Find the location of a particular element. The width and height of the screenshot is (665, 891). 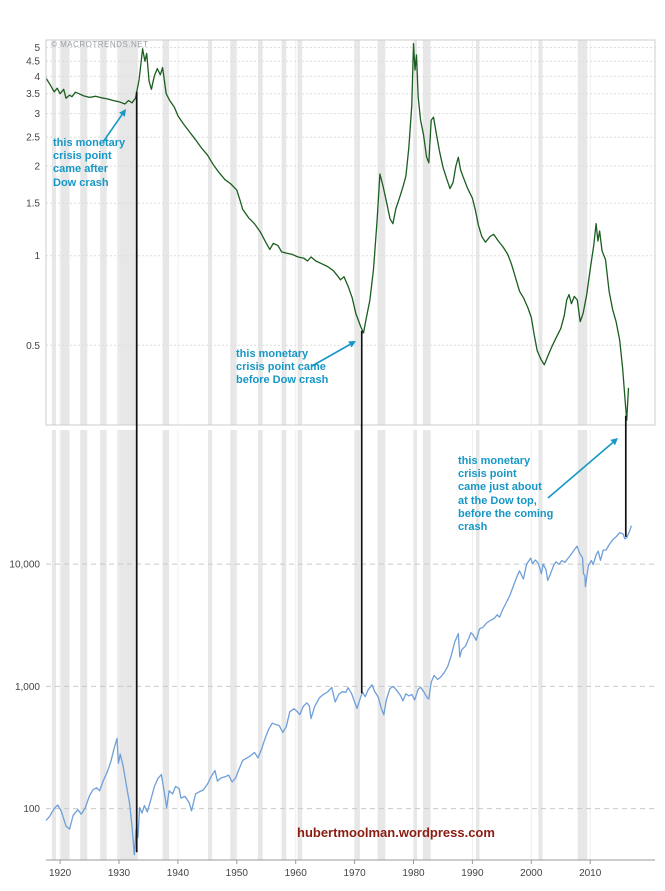

x-tick-label: 1980 is located at coordinates (413, 873).